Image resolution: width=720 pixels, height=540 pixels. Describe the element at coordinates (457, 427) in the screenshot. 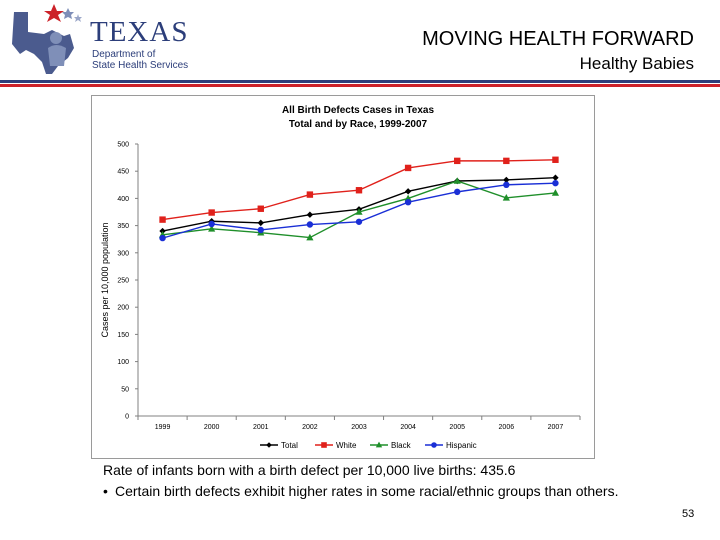

I see `x-tick-label: 2005` at that location.